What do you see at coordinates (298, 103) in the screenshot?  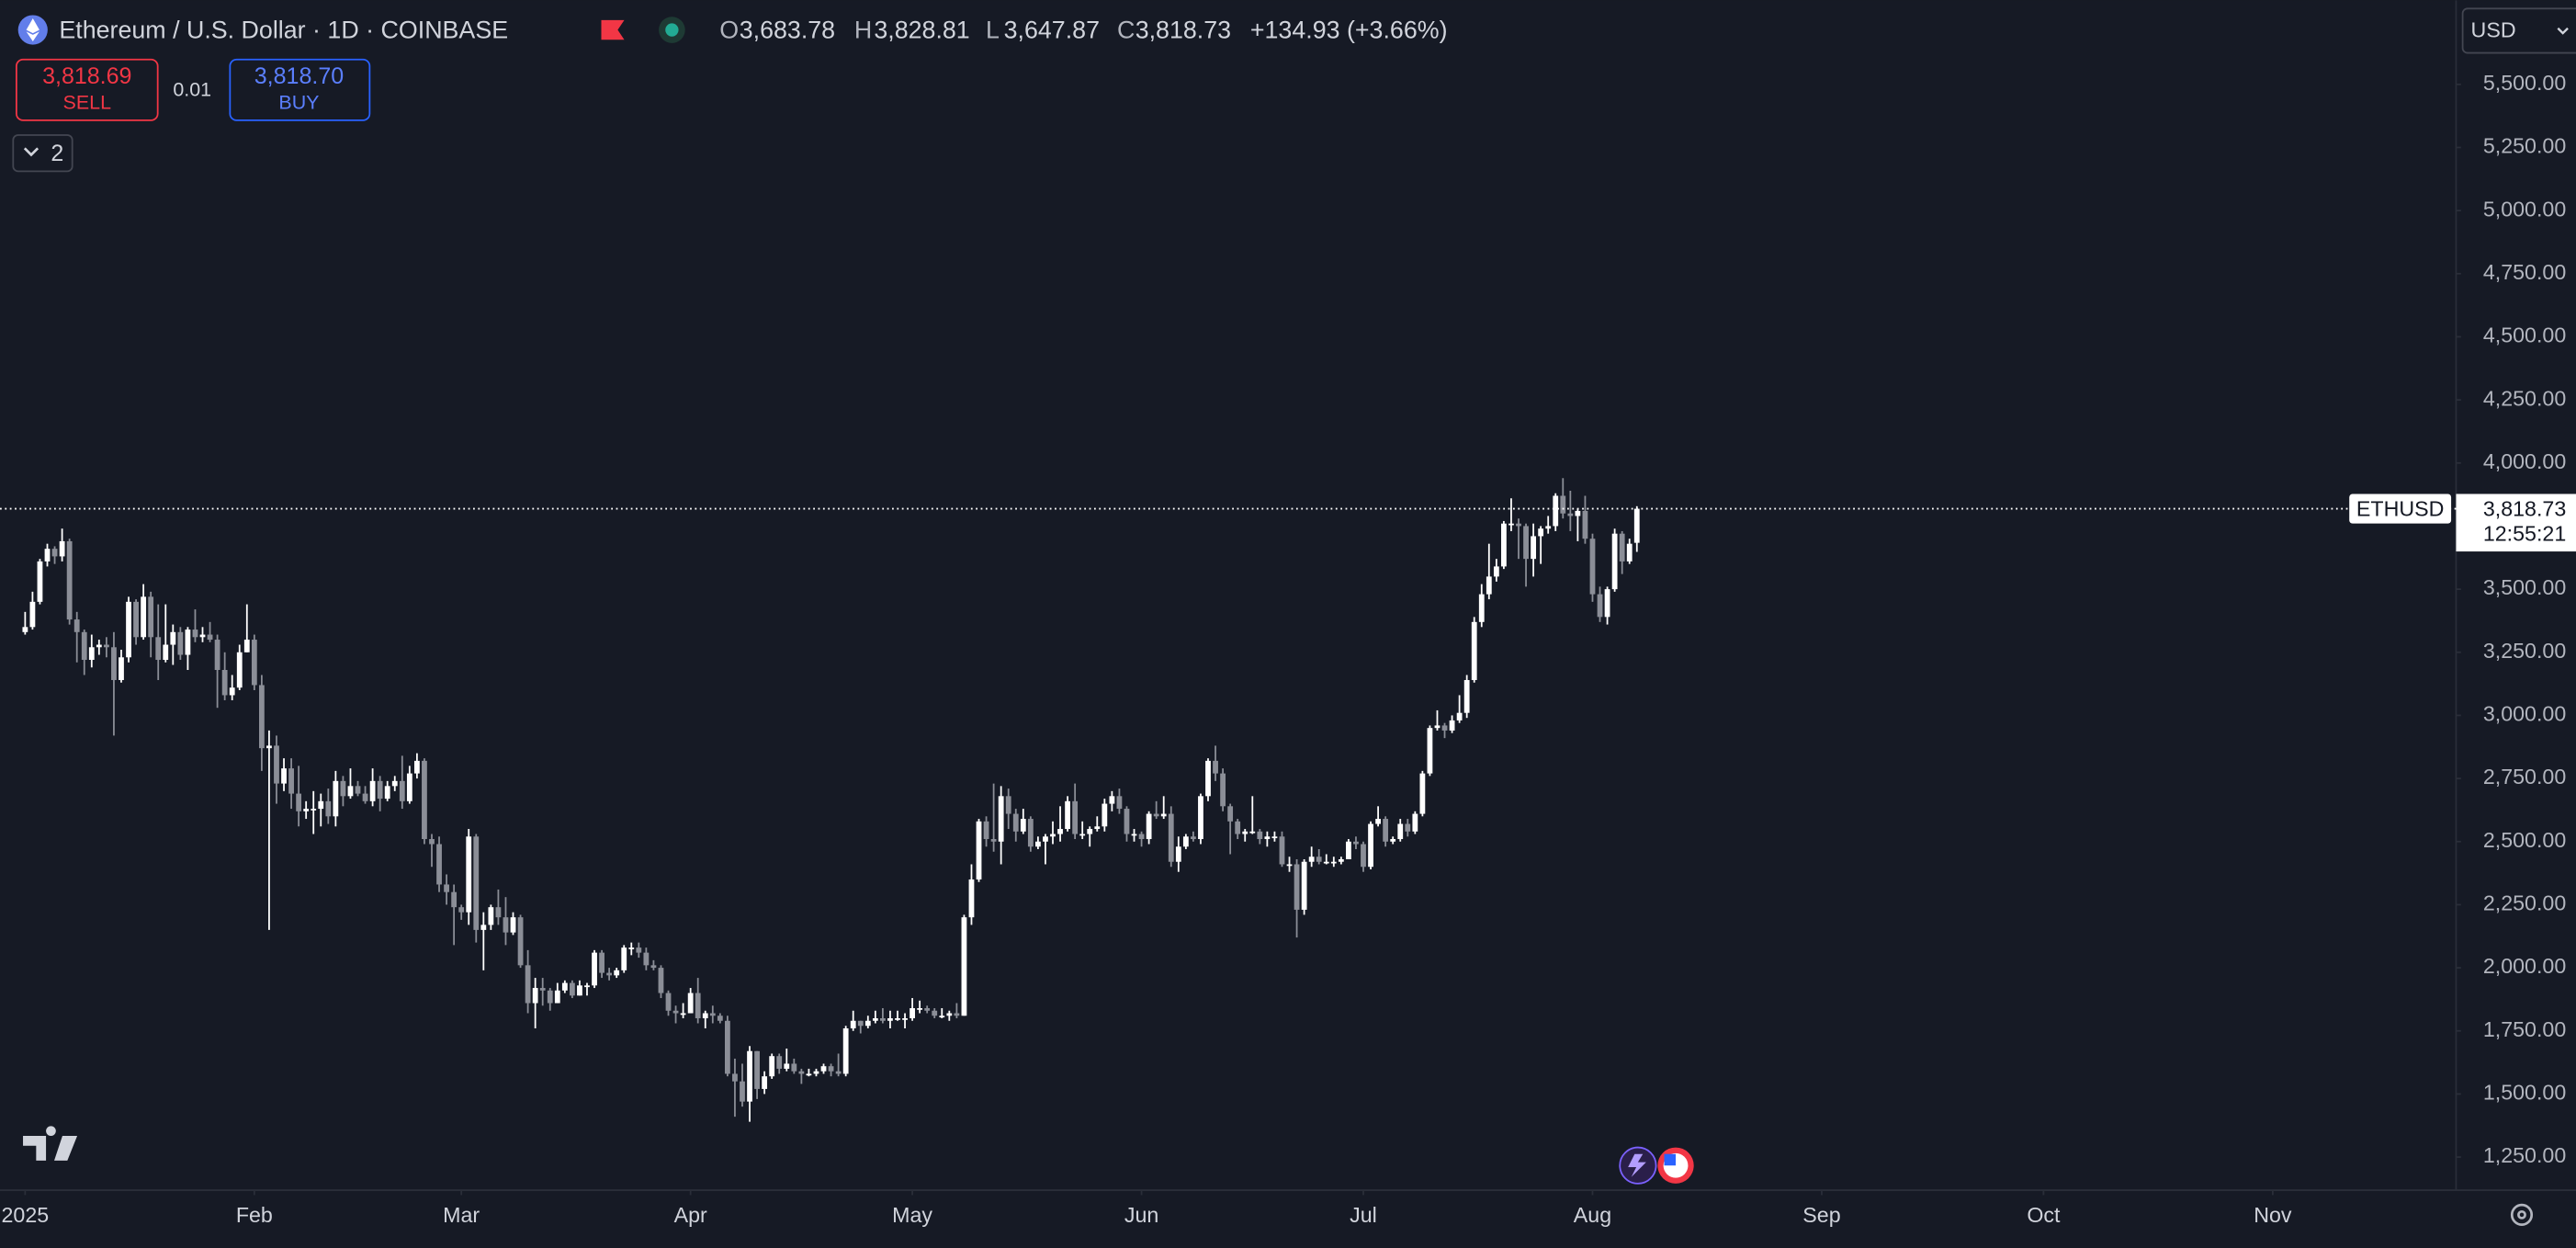 I see `buy-label: BUY` at bounding box center [298, 103].